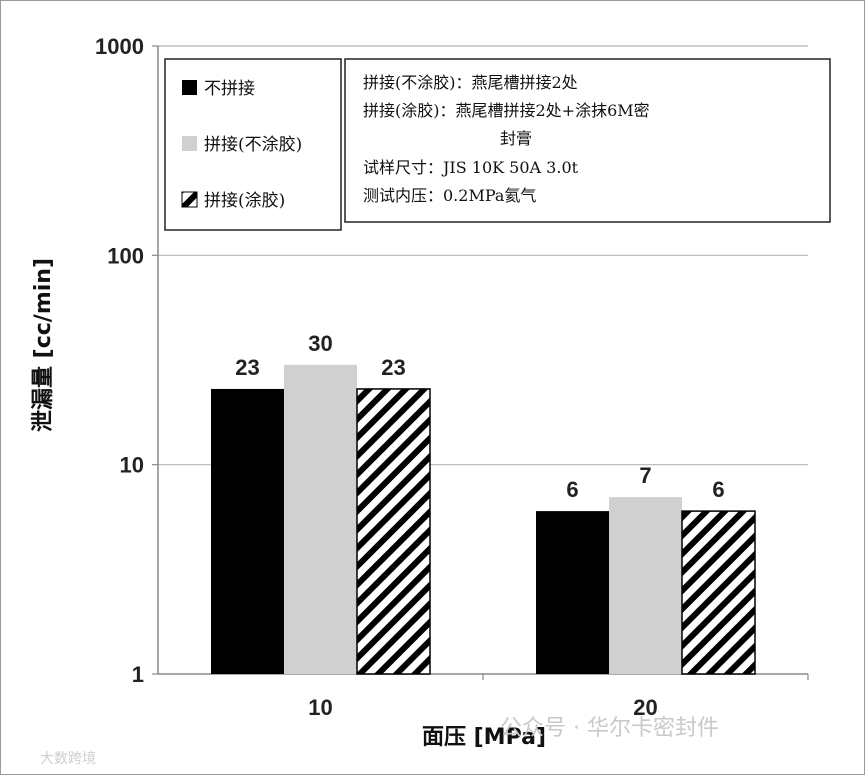 The width and height of the screenshot is (865, 775). I want to click on y-tick-label-2: 100, so click(125, 255).